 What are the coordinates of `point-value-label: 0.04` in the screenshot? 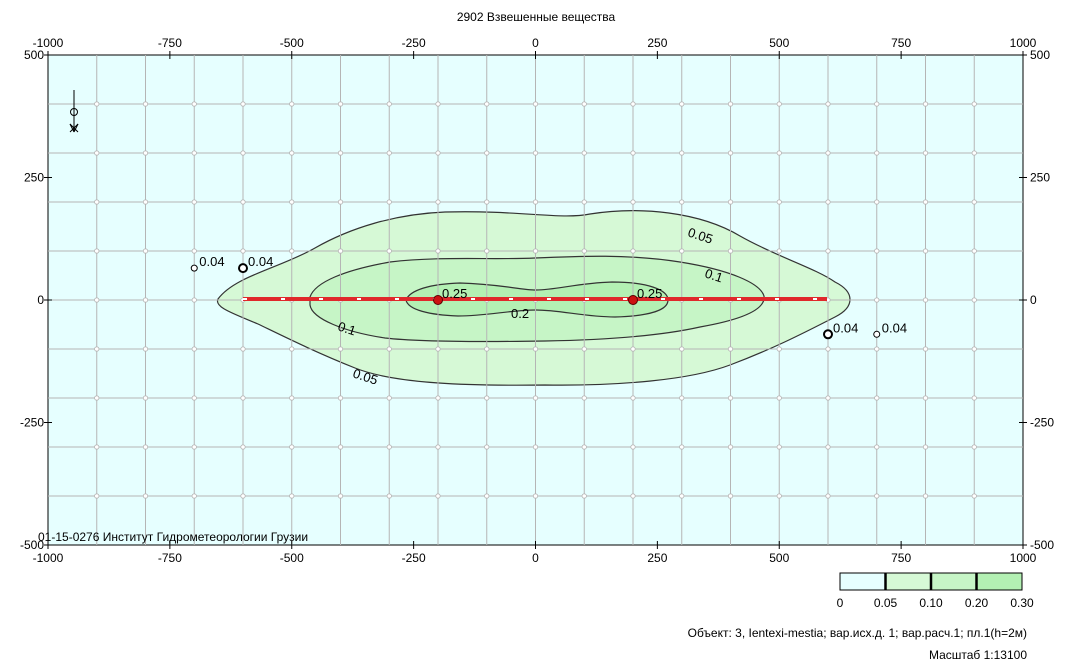 It's located at (260, 261).